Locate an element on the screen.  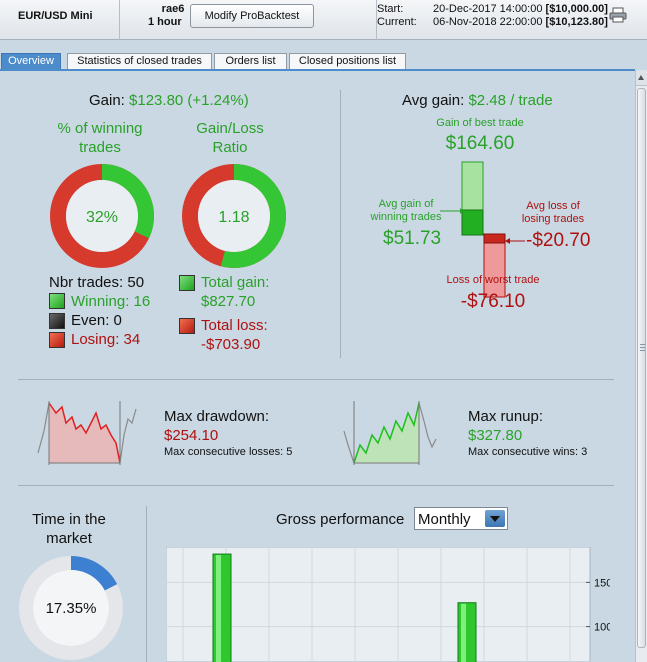
ratio-title-line2: Ratio is located at coordinates (230, 147).